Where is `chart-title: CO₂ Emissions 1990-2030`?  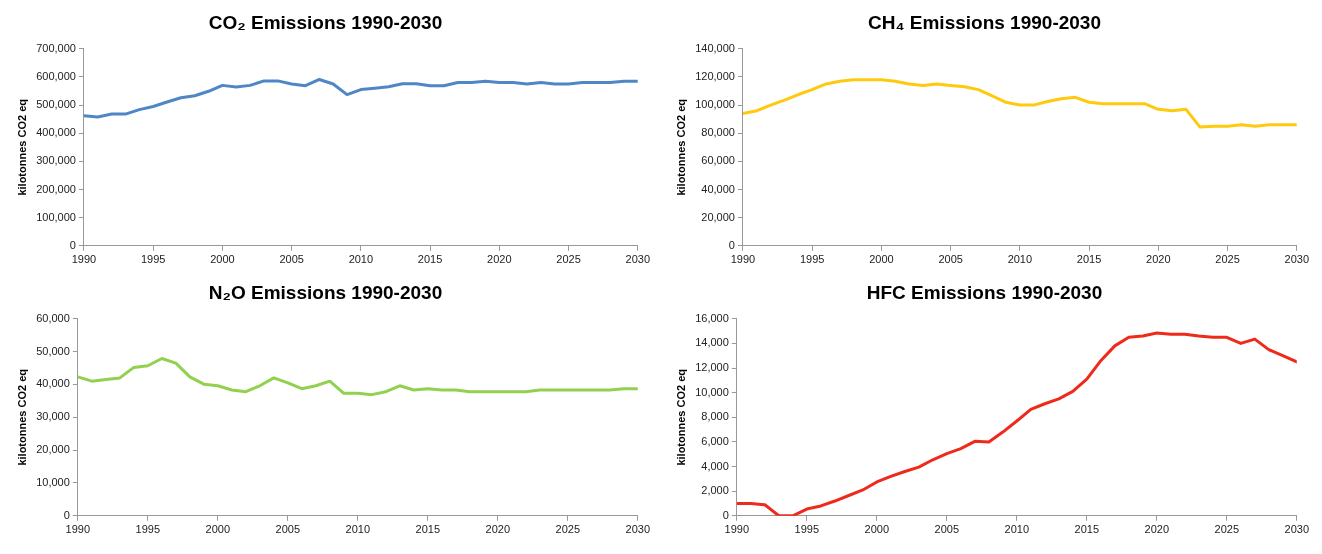 chart-title: CO₂ Emissions 1990-2030 is located at coordinates (325, 22).